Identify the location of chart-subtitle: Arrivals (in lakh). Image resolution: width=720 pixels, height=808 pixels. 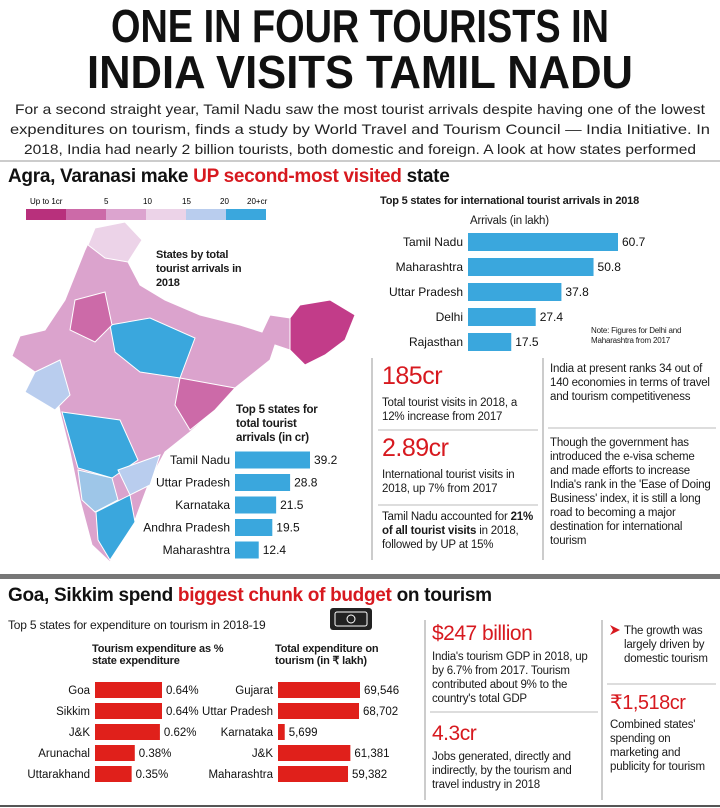
(509, 221).